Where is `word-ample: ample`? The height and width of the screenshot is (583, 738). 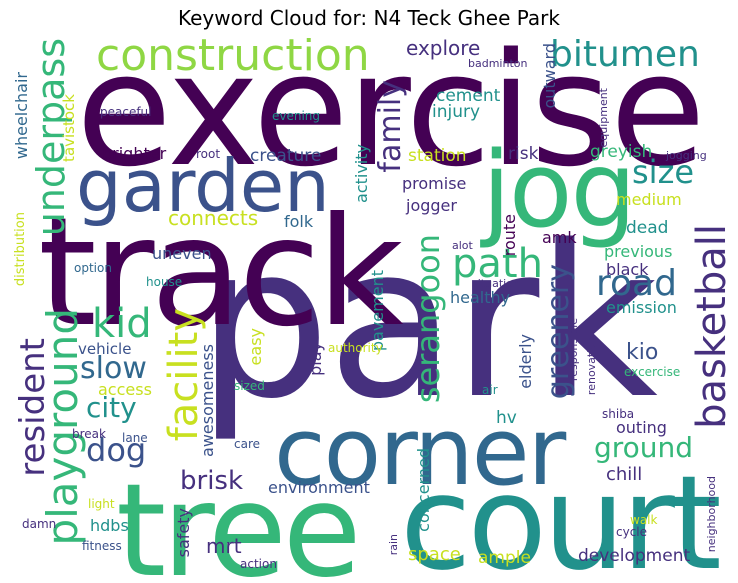 word-ample: ample is located at coordinates (504, 558).